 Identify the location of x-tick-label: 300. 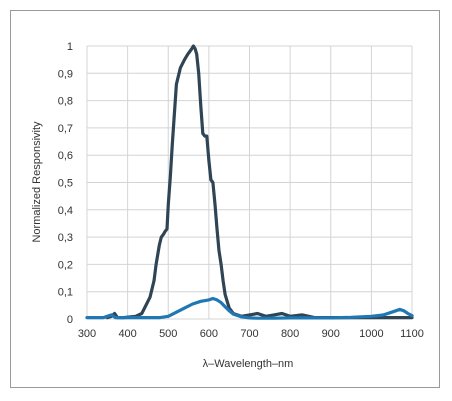
(87, 334).